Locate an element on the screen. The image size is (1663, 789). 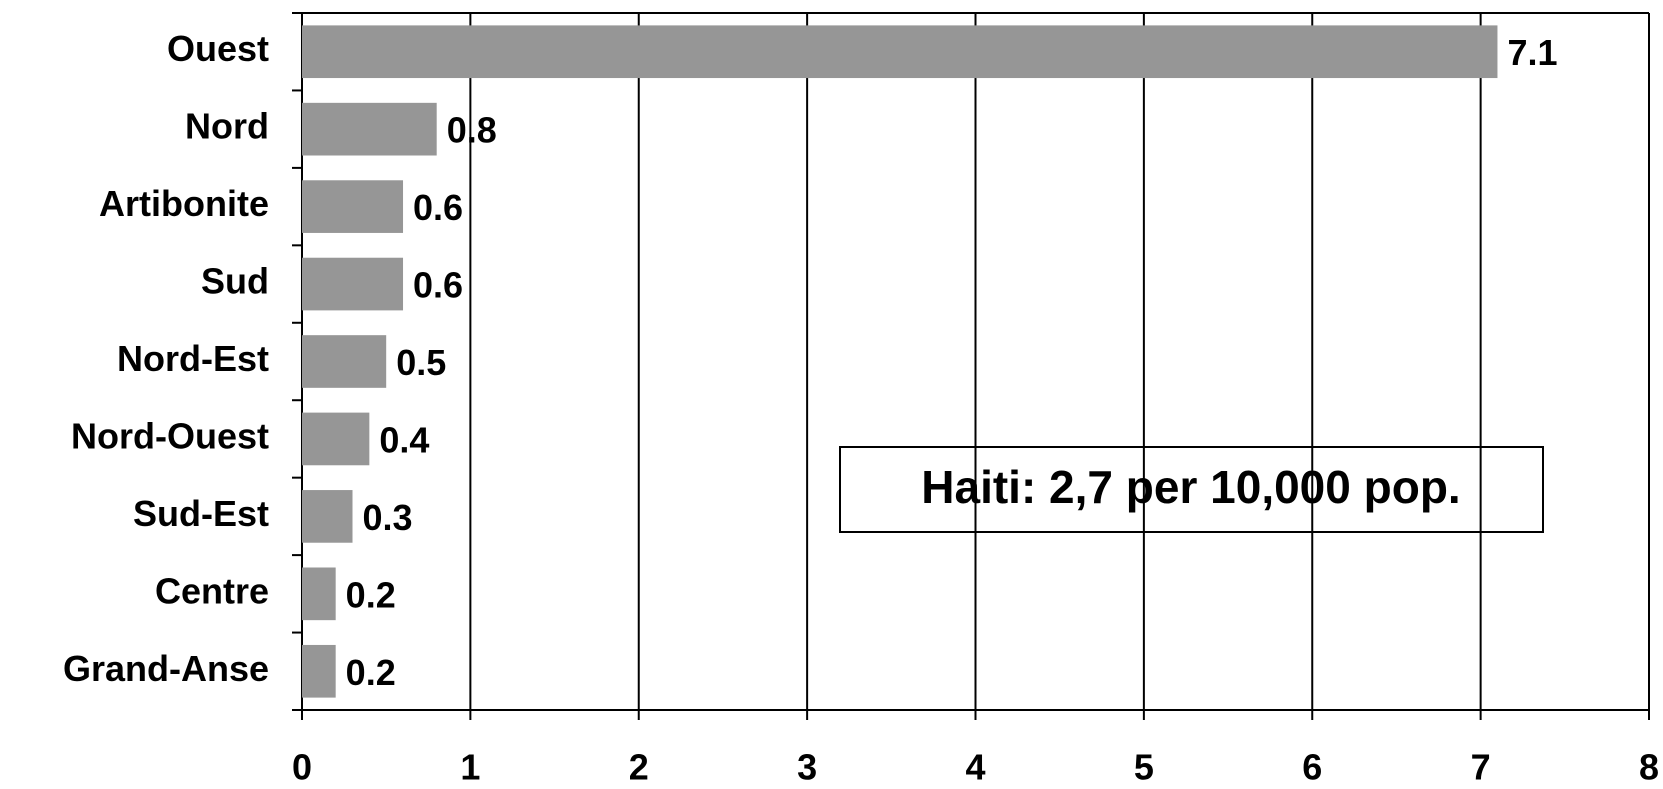
y-tick-label: Ouest is located at coordinates (218, 48).